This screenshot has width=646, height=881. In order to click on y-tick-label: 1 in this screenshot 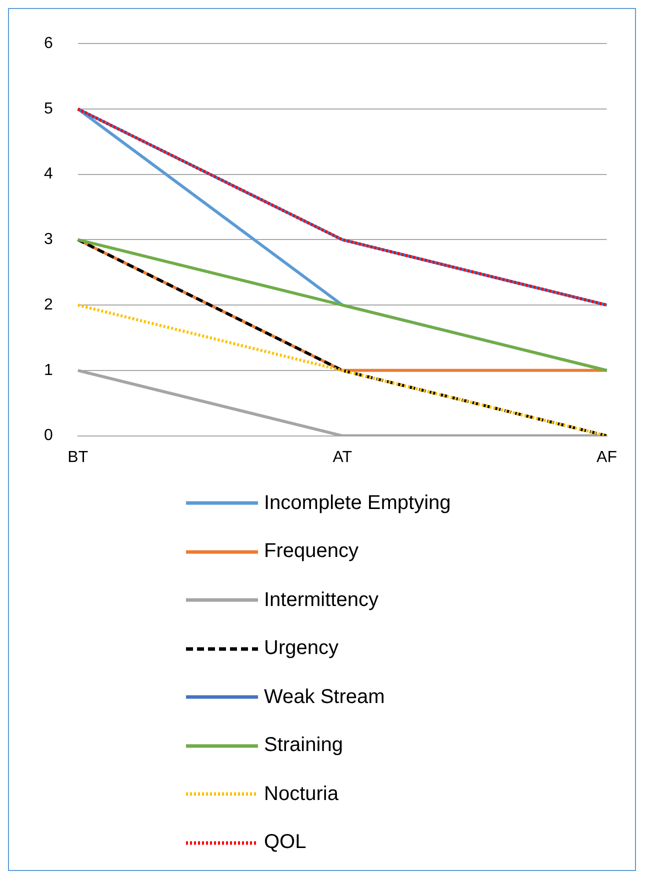, I will do `click(48, 370)`.